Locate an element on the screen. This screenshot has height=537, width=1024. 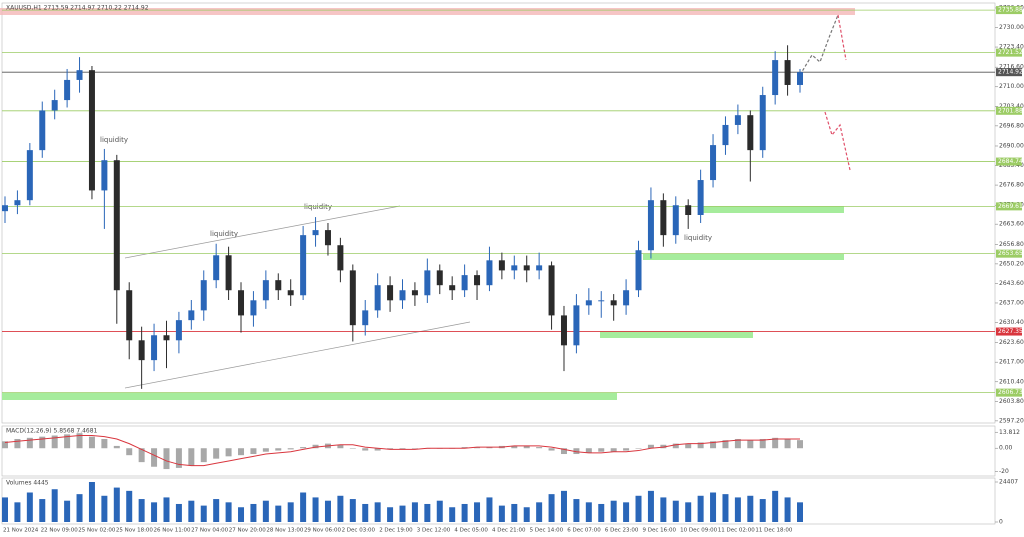
level-label: 2653.65 is located at coordinates (1010, 253).